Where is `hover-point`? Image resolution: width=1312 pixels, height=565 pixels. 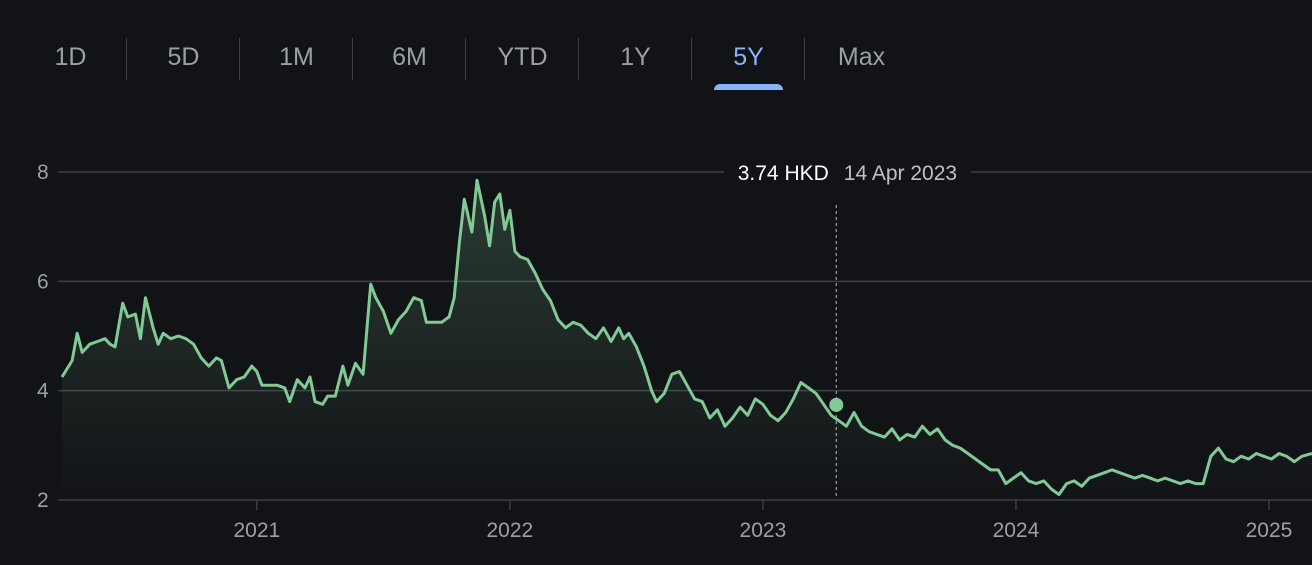
hover-point is located at coordinates (836, 404).